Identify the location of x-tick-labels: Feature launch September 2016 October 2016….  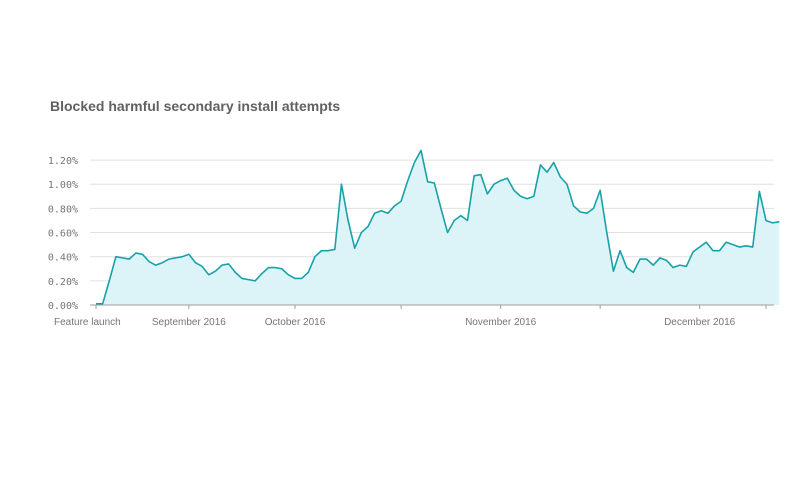
(395, 322).